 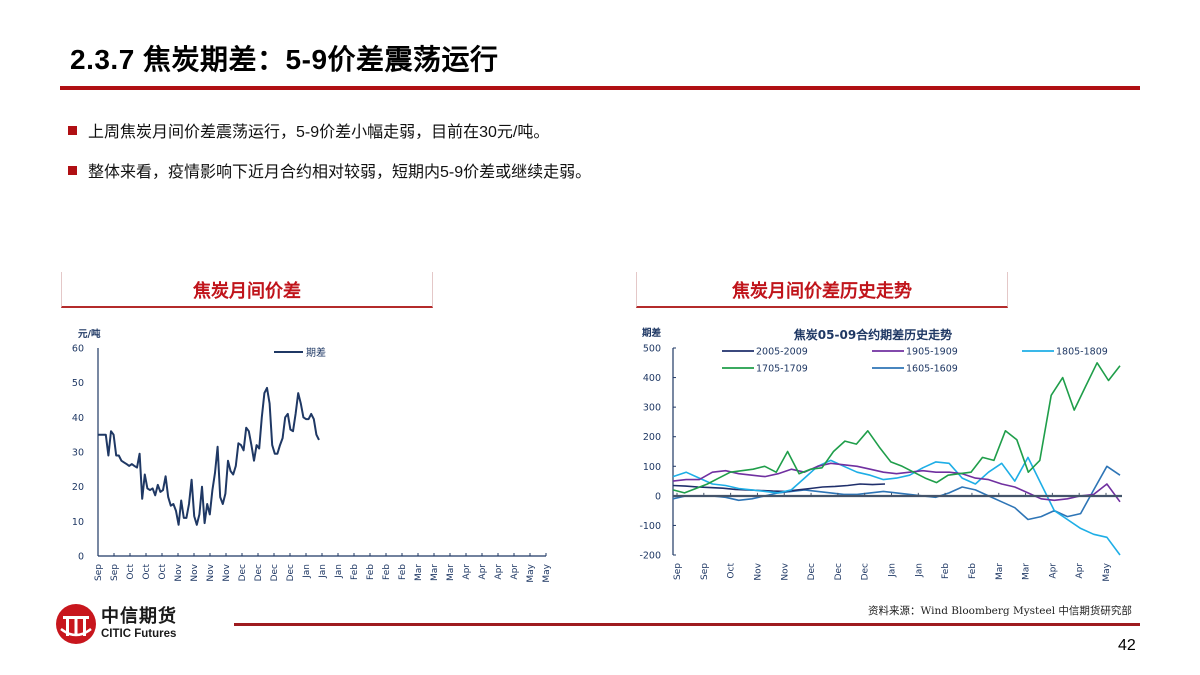 I want to click on logo-chinese-name: 中信期货, so click(x=139, y=616).